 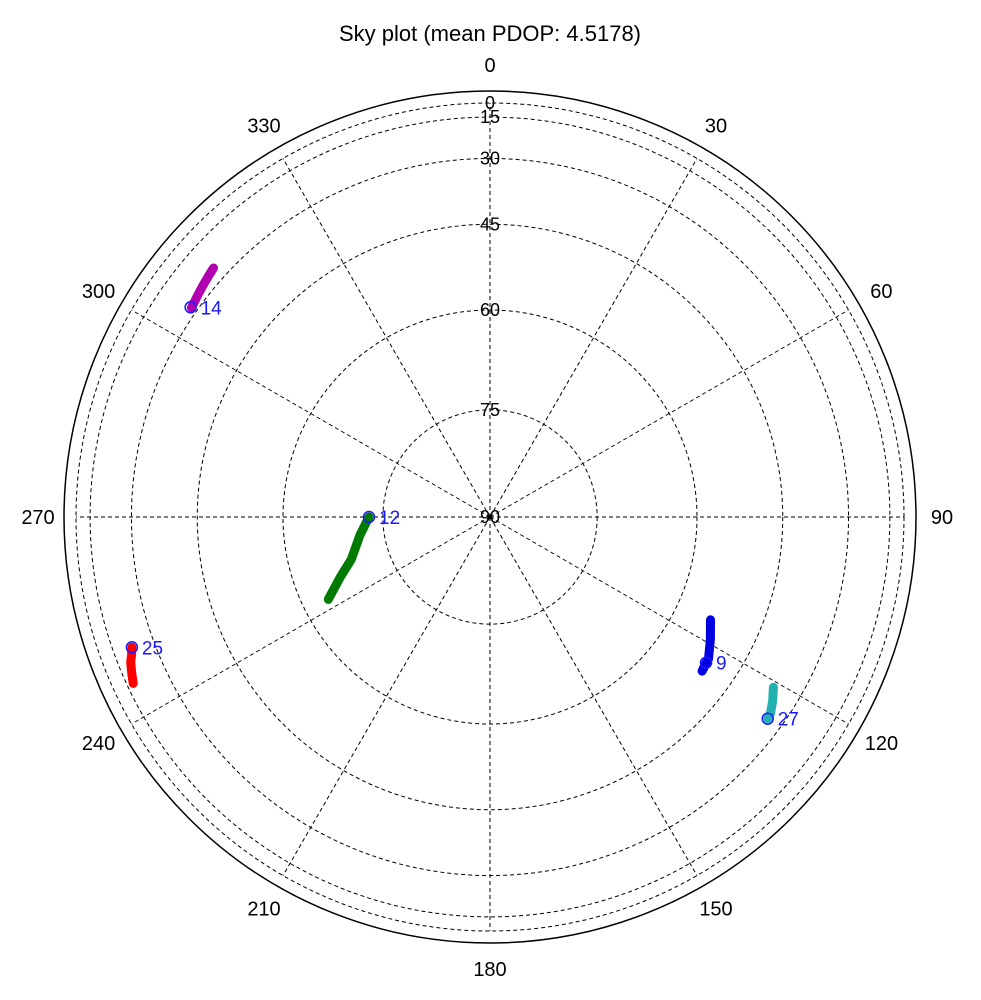 What do you see at coordinates (98, 292) in the screenshot?
I see `azimuth-tick-label: 300` at bounding box center [98, 292].